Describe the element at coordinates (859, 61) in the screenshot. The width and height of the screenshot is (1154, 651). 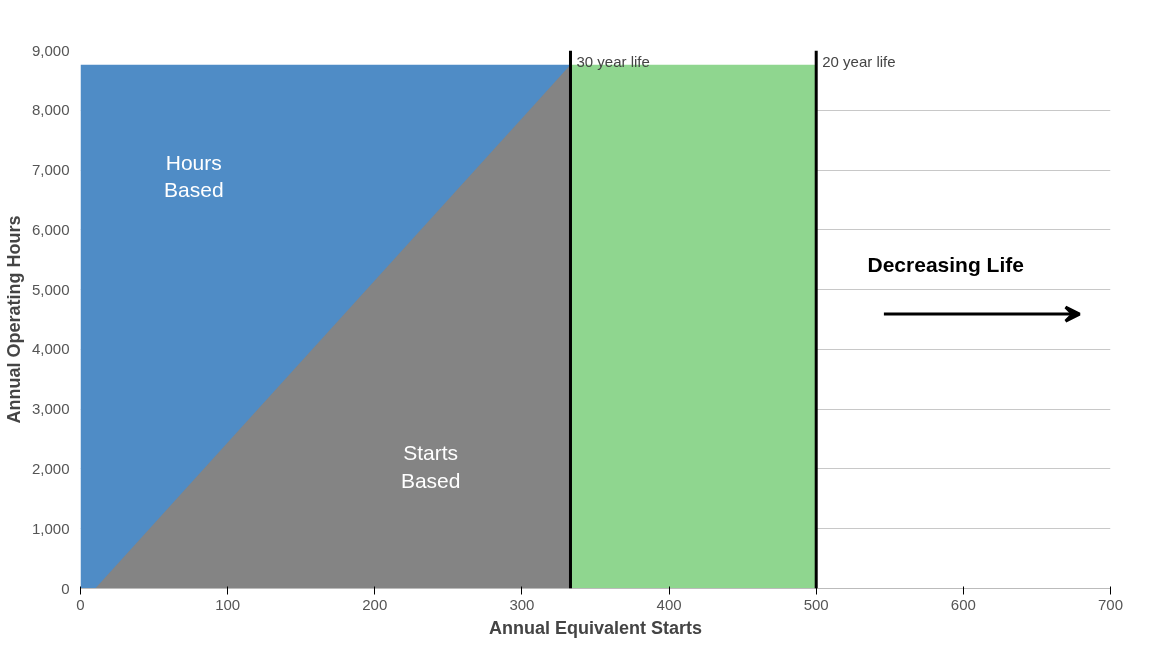
I see `ref-line-label: 20 year life` at that location.